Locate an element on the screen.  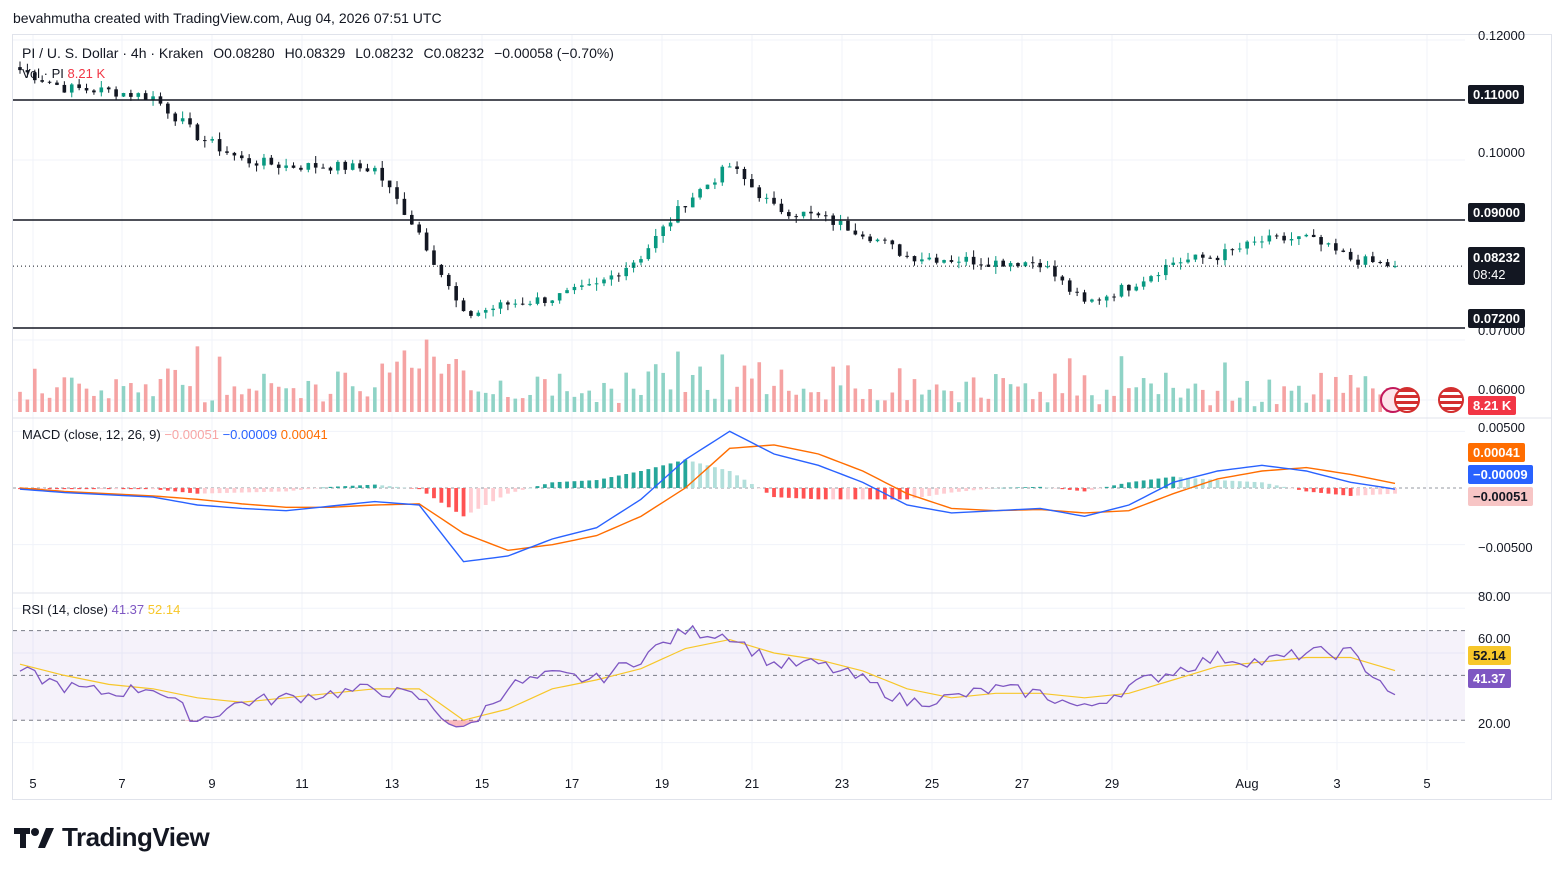
tradingview-logo: TradingView is located at coordinates (112, 837).